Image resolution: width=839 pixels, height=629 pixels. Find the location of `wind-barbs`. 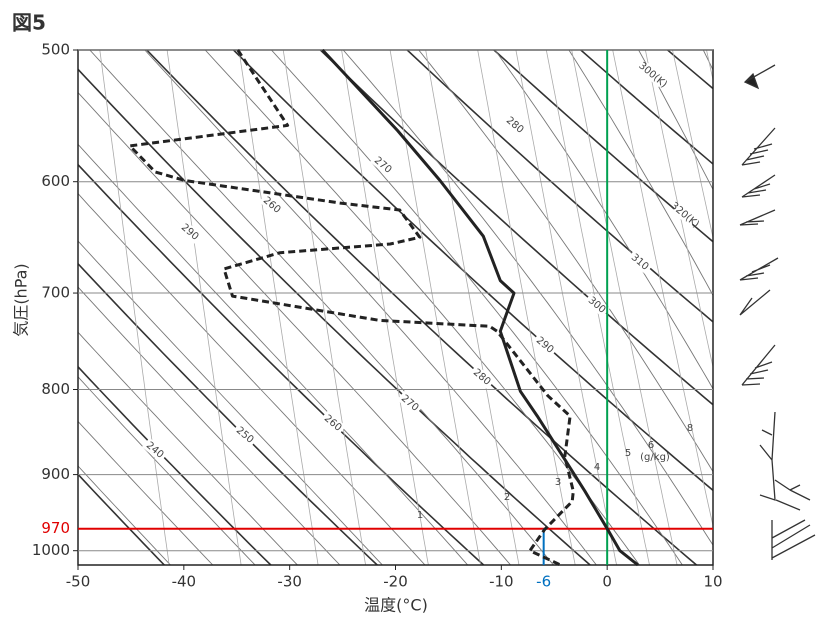

wind-barbs is located at coordinates (777, 312).